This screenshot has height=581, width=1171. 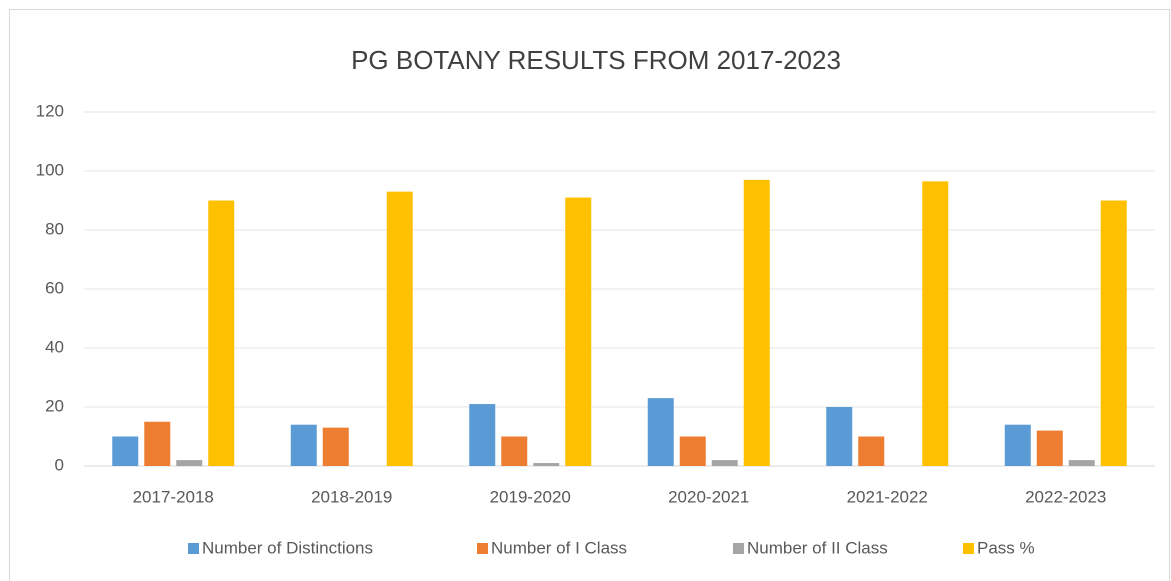 I want to click on y-tick-label: 120, so click(x=50, y=110).